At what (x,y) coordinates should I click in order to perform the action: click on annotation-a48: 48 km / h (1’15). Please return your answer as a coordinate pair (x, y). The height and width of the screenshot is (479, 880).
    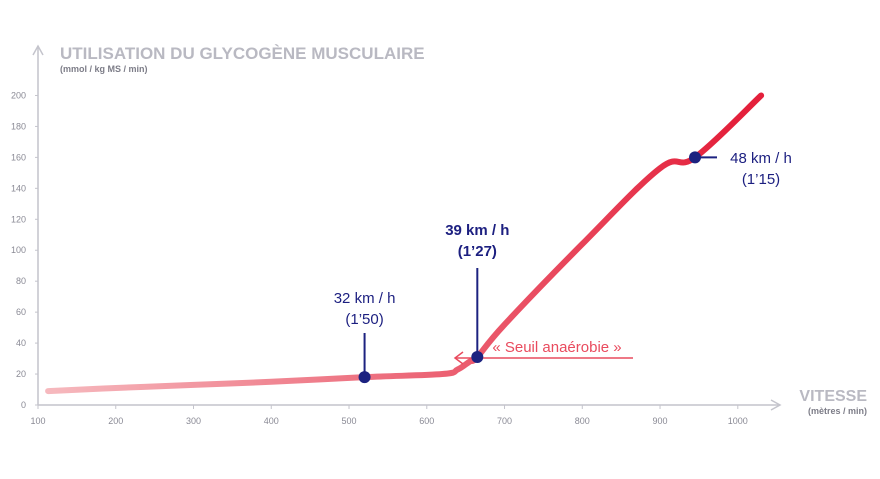
    Looking at the image, I should click on (740, 169).